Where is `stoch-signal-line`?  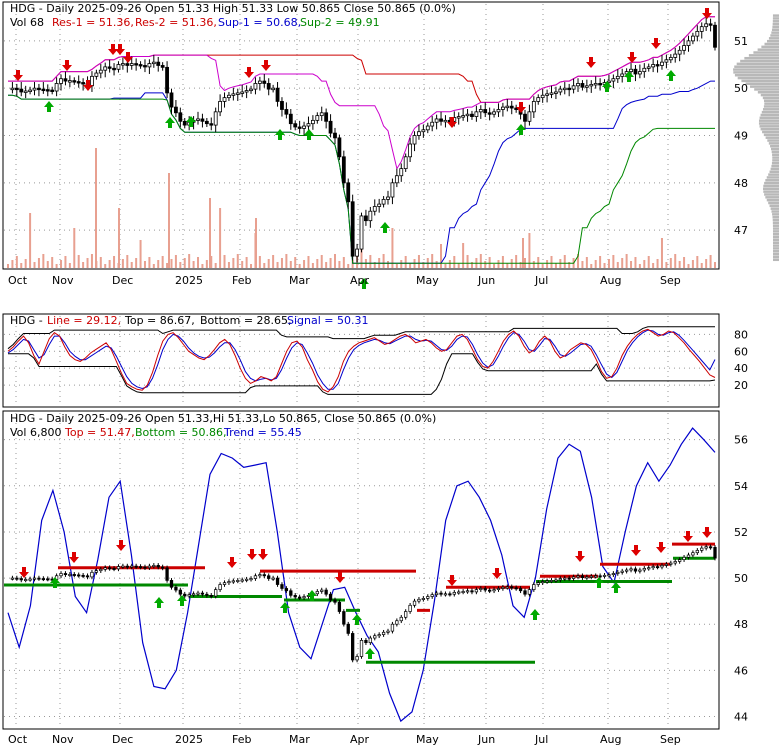
stoch-signal-line is located at coordinates (361, 359).